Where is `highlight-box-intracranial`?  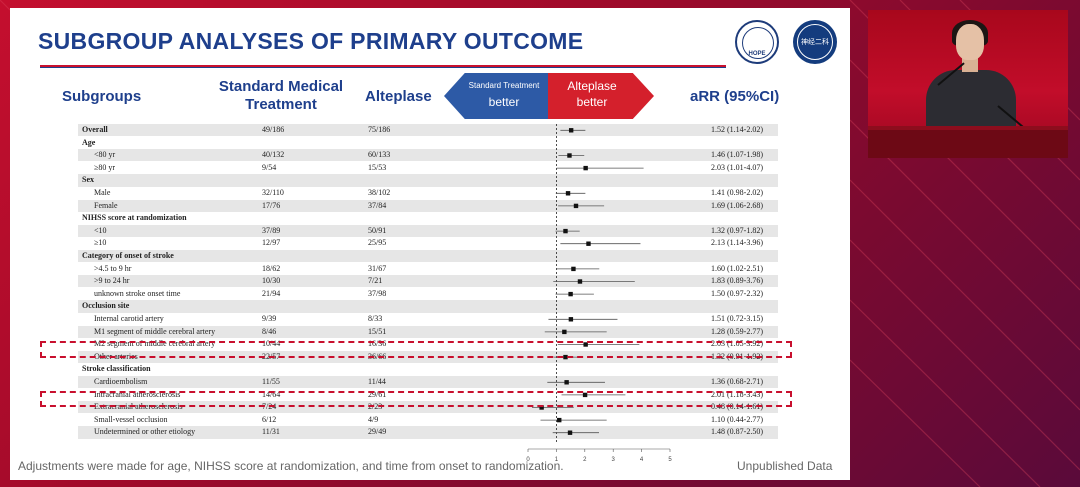
highlight-box-intracranial is located at coordinates (416, 399).